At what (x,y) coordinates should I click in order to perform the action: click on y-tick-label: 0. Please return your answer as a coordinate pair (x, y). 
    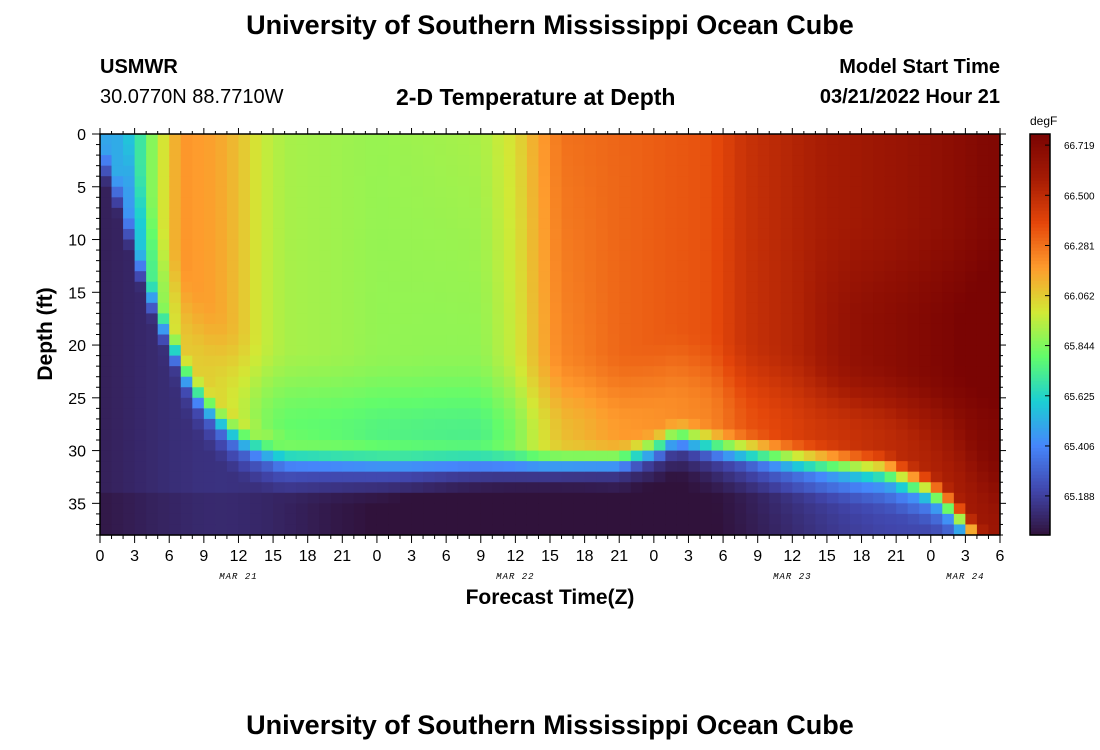
    Looking at the image, I should click on (81, 135).